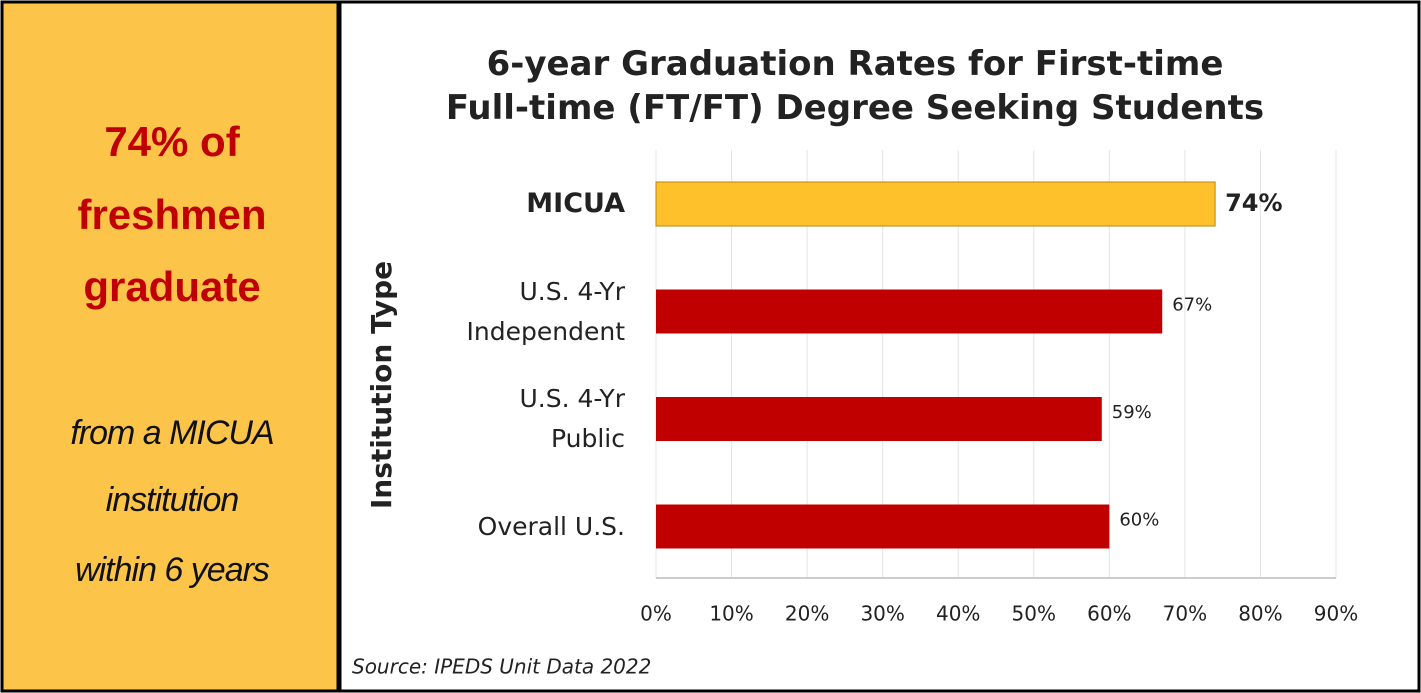  I want to click on x-tick-label: 10%, so click(731, 614).